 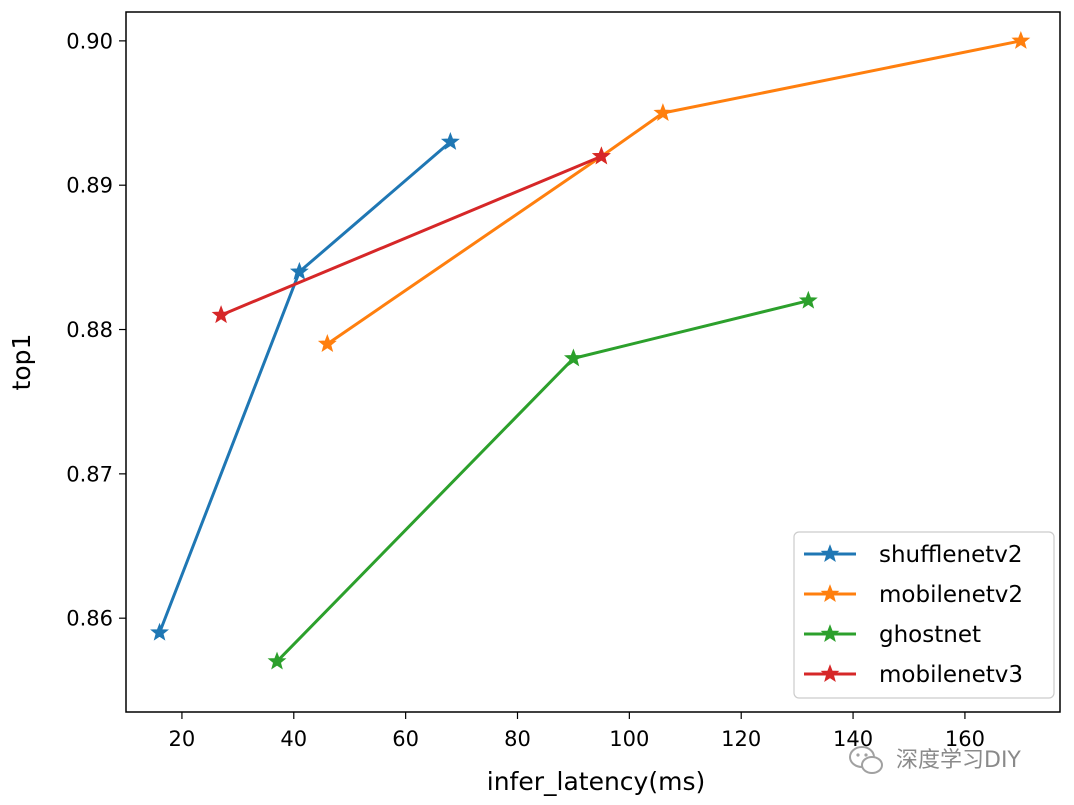 I want to click on y-tick-label: 0.87, so click(x=89, y=474).